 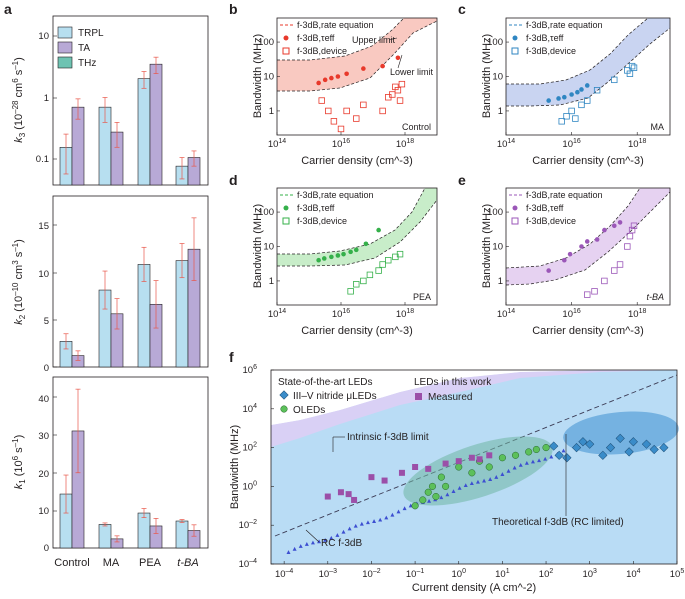 What do you see at coordinates (655, 297) in the screenshot?
I see `tba-label: t-BA` at bounding box center [655, 297].